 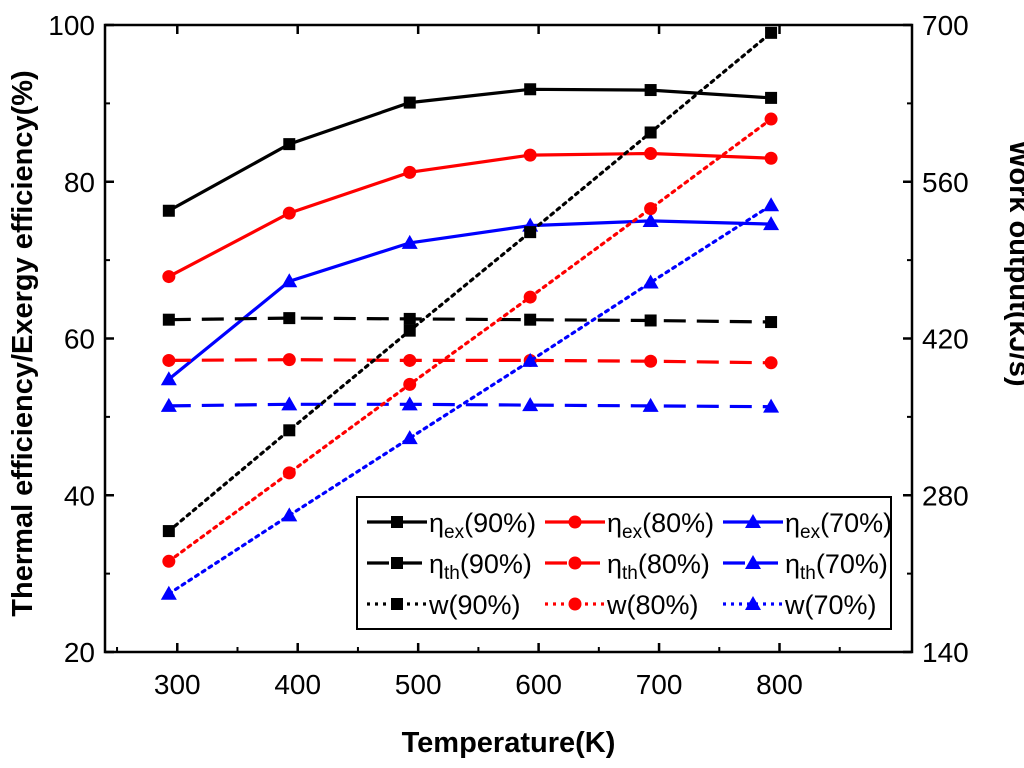 I want to click on legend-entry: ηth(80%), so click(x=627, y=566).